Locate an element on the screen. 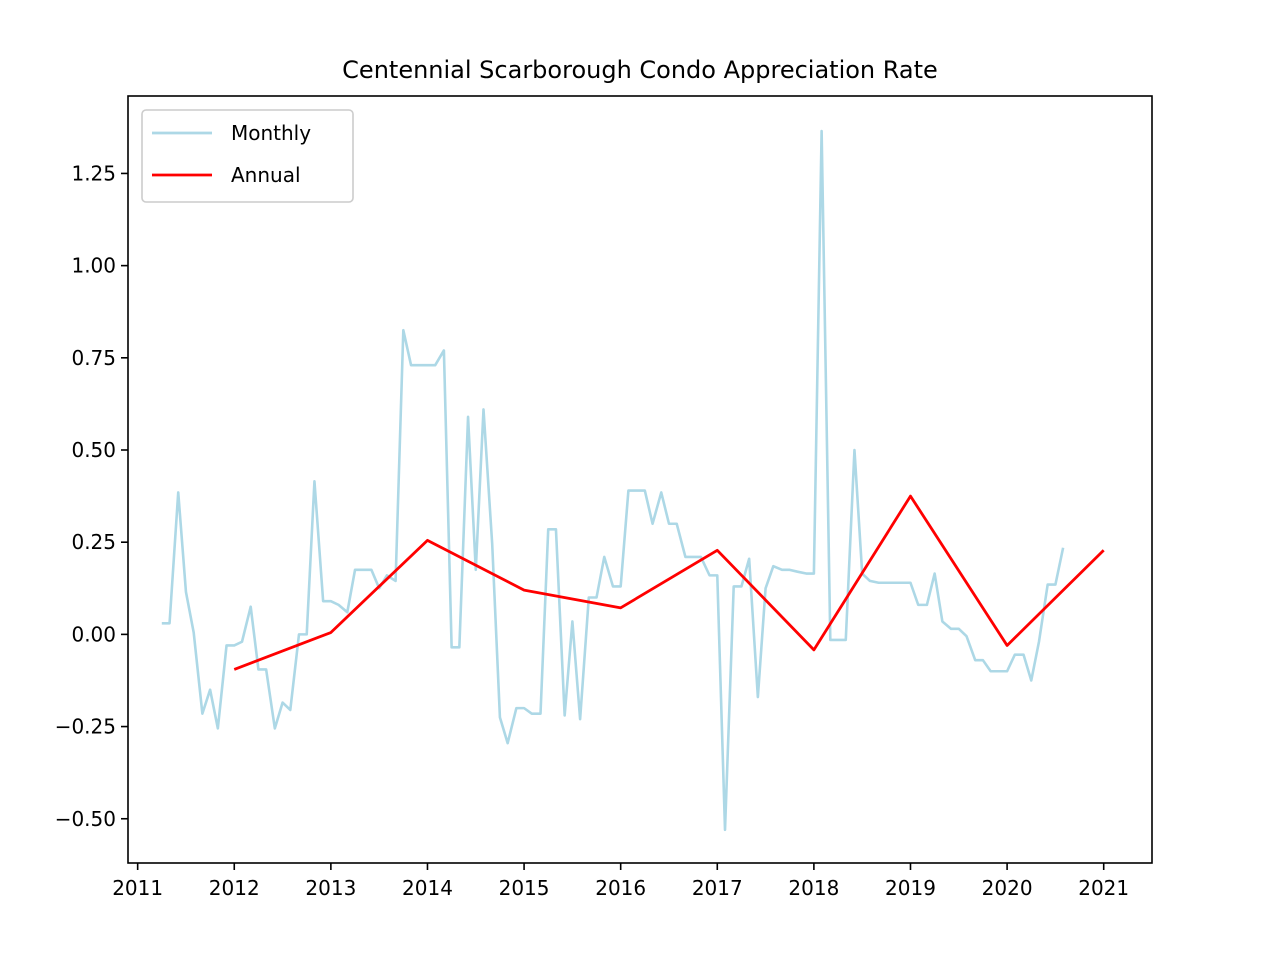  x-tick-label: 2012 is located at coordinates (234, 888).